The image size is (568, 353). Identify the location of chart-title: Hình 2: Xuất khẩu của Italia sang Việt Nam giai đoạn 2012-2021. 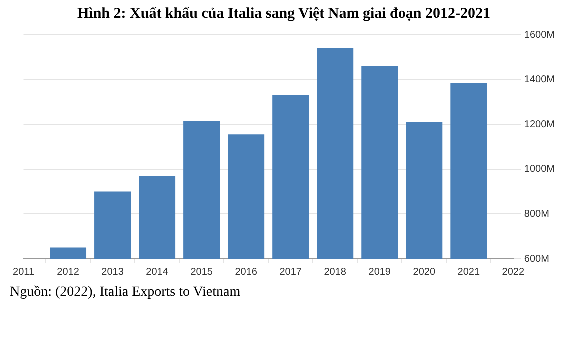
(284, 15).